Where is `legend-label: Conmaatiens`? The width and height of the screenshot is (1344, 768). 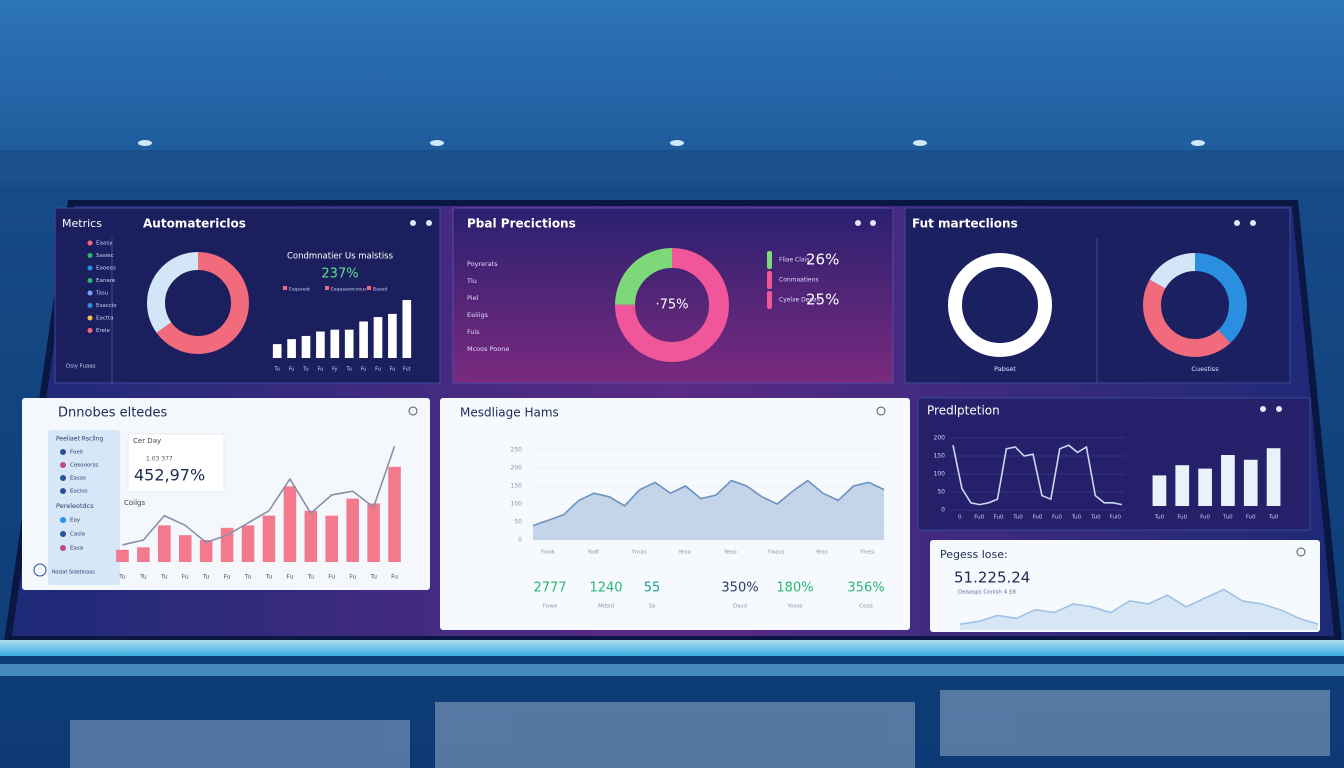
legend-label: Conmaatiens is located at coordinates (799, 280).